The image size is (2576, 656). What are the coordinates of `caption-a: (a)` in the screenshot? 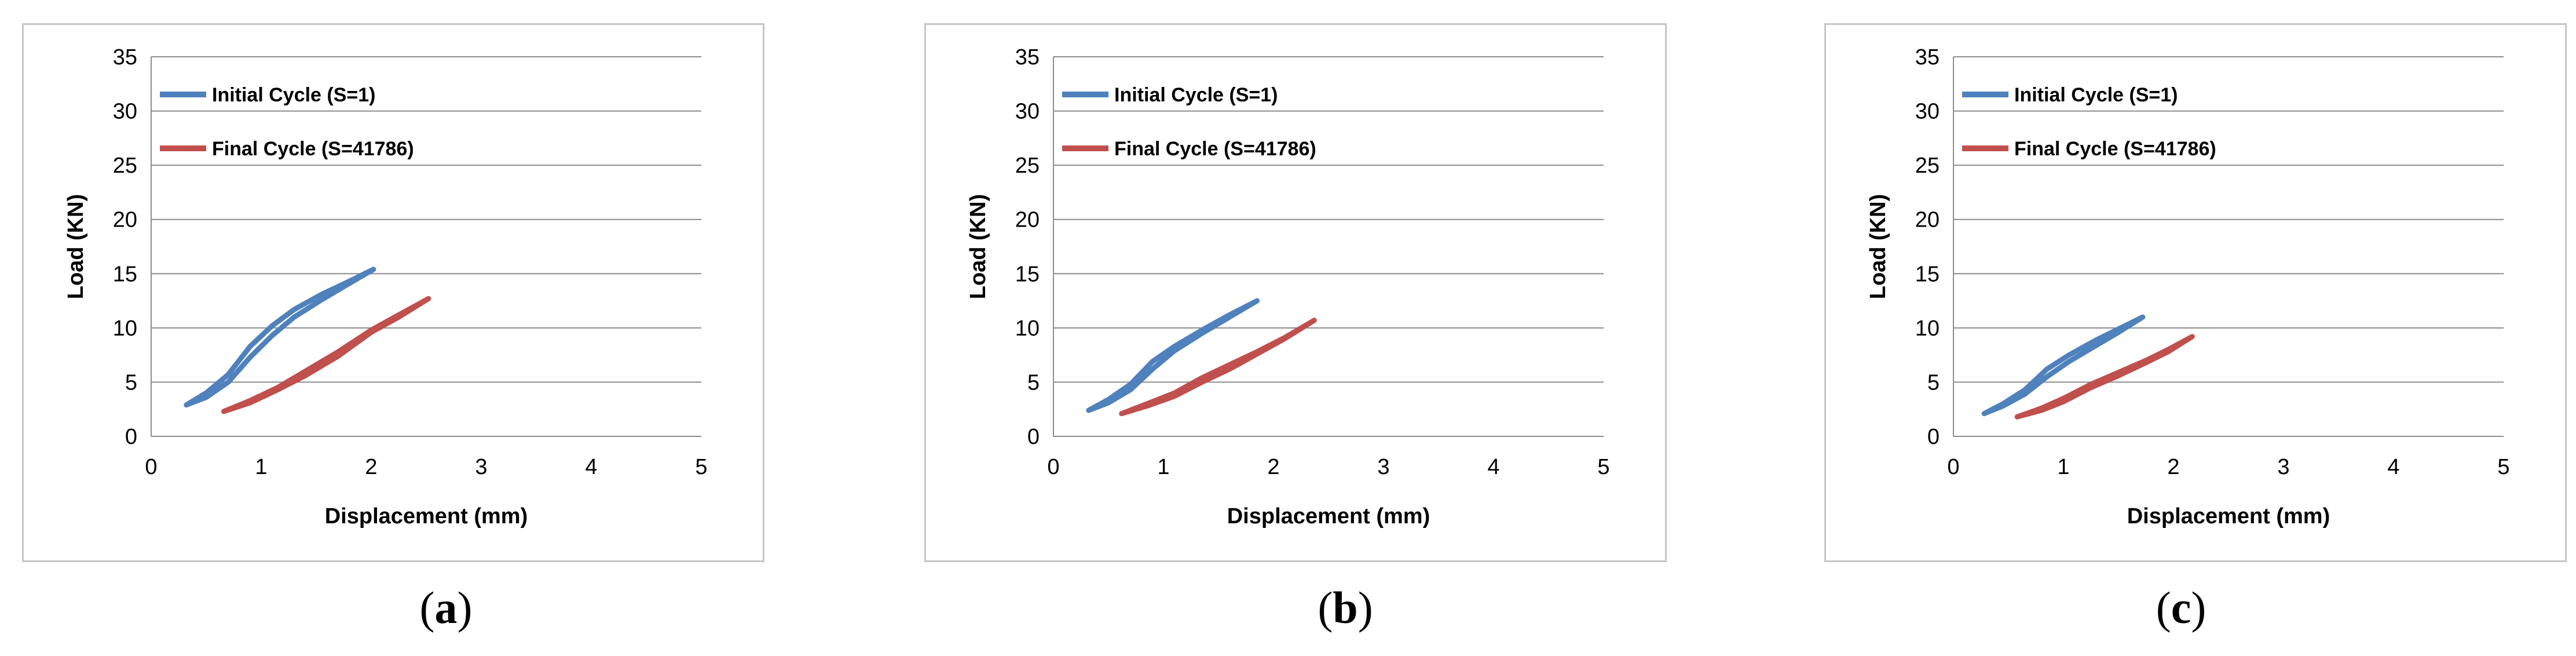 It's located at (446, 607).